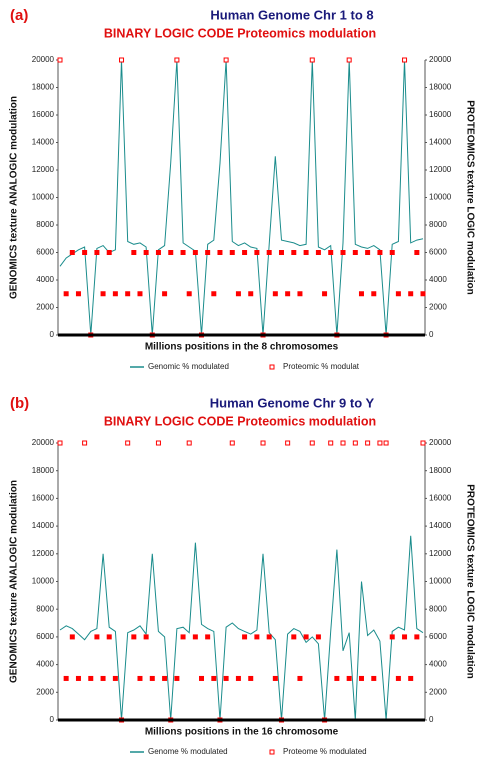 This screenshot has height=781, width=500. What do you see at coordinates (43, 442) in the screenshot?
I see `y-tick-label: 20000` at bounding box center [43, 442].